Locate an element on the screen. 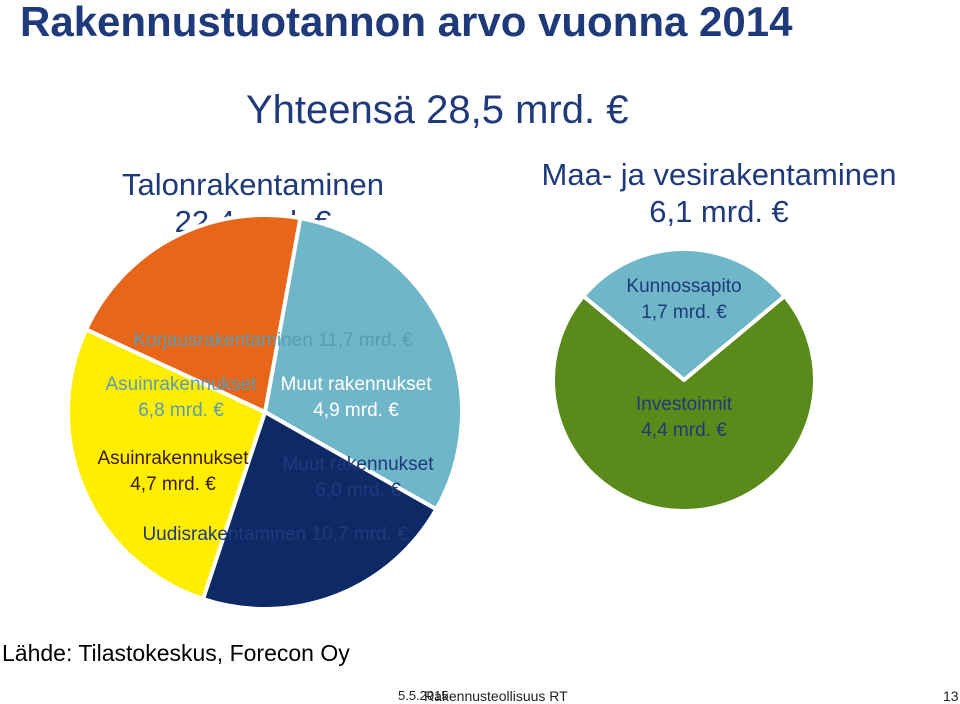  slice-uudis-asuinrakennukset is located at coordinates (193, 313).